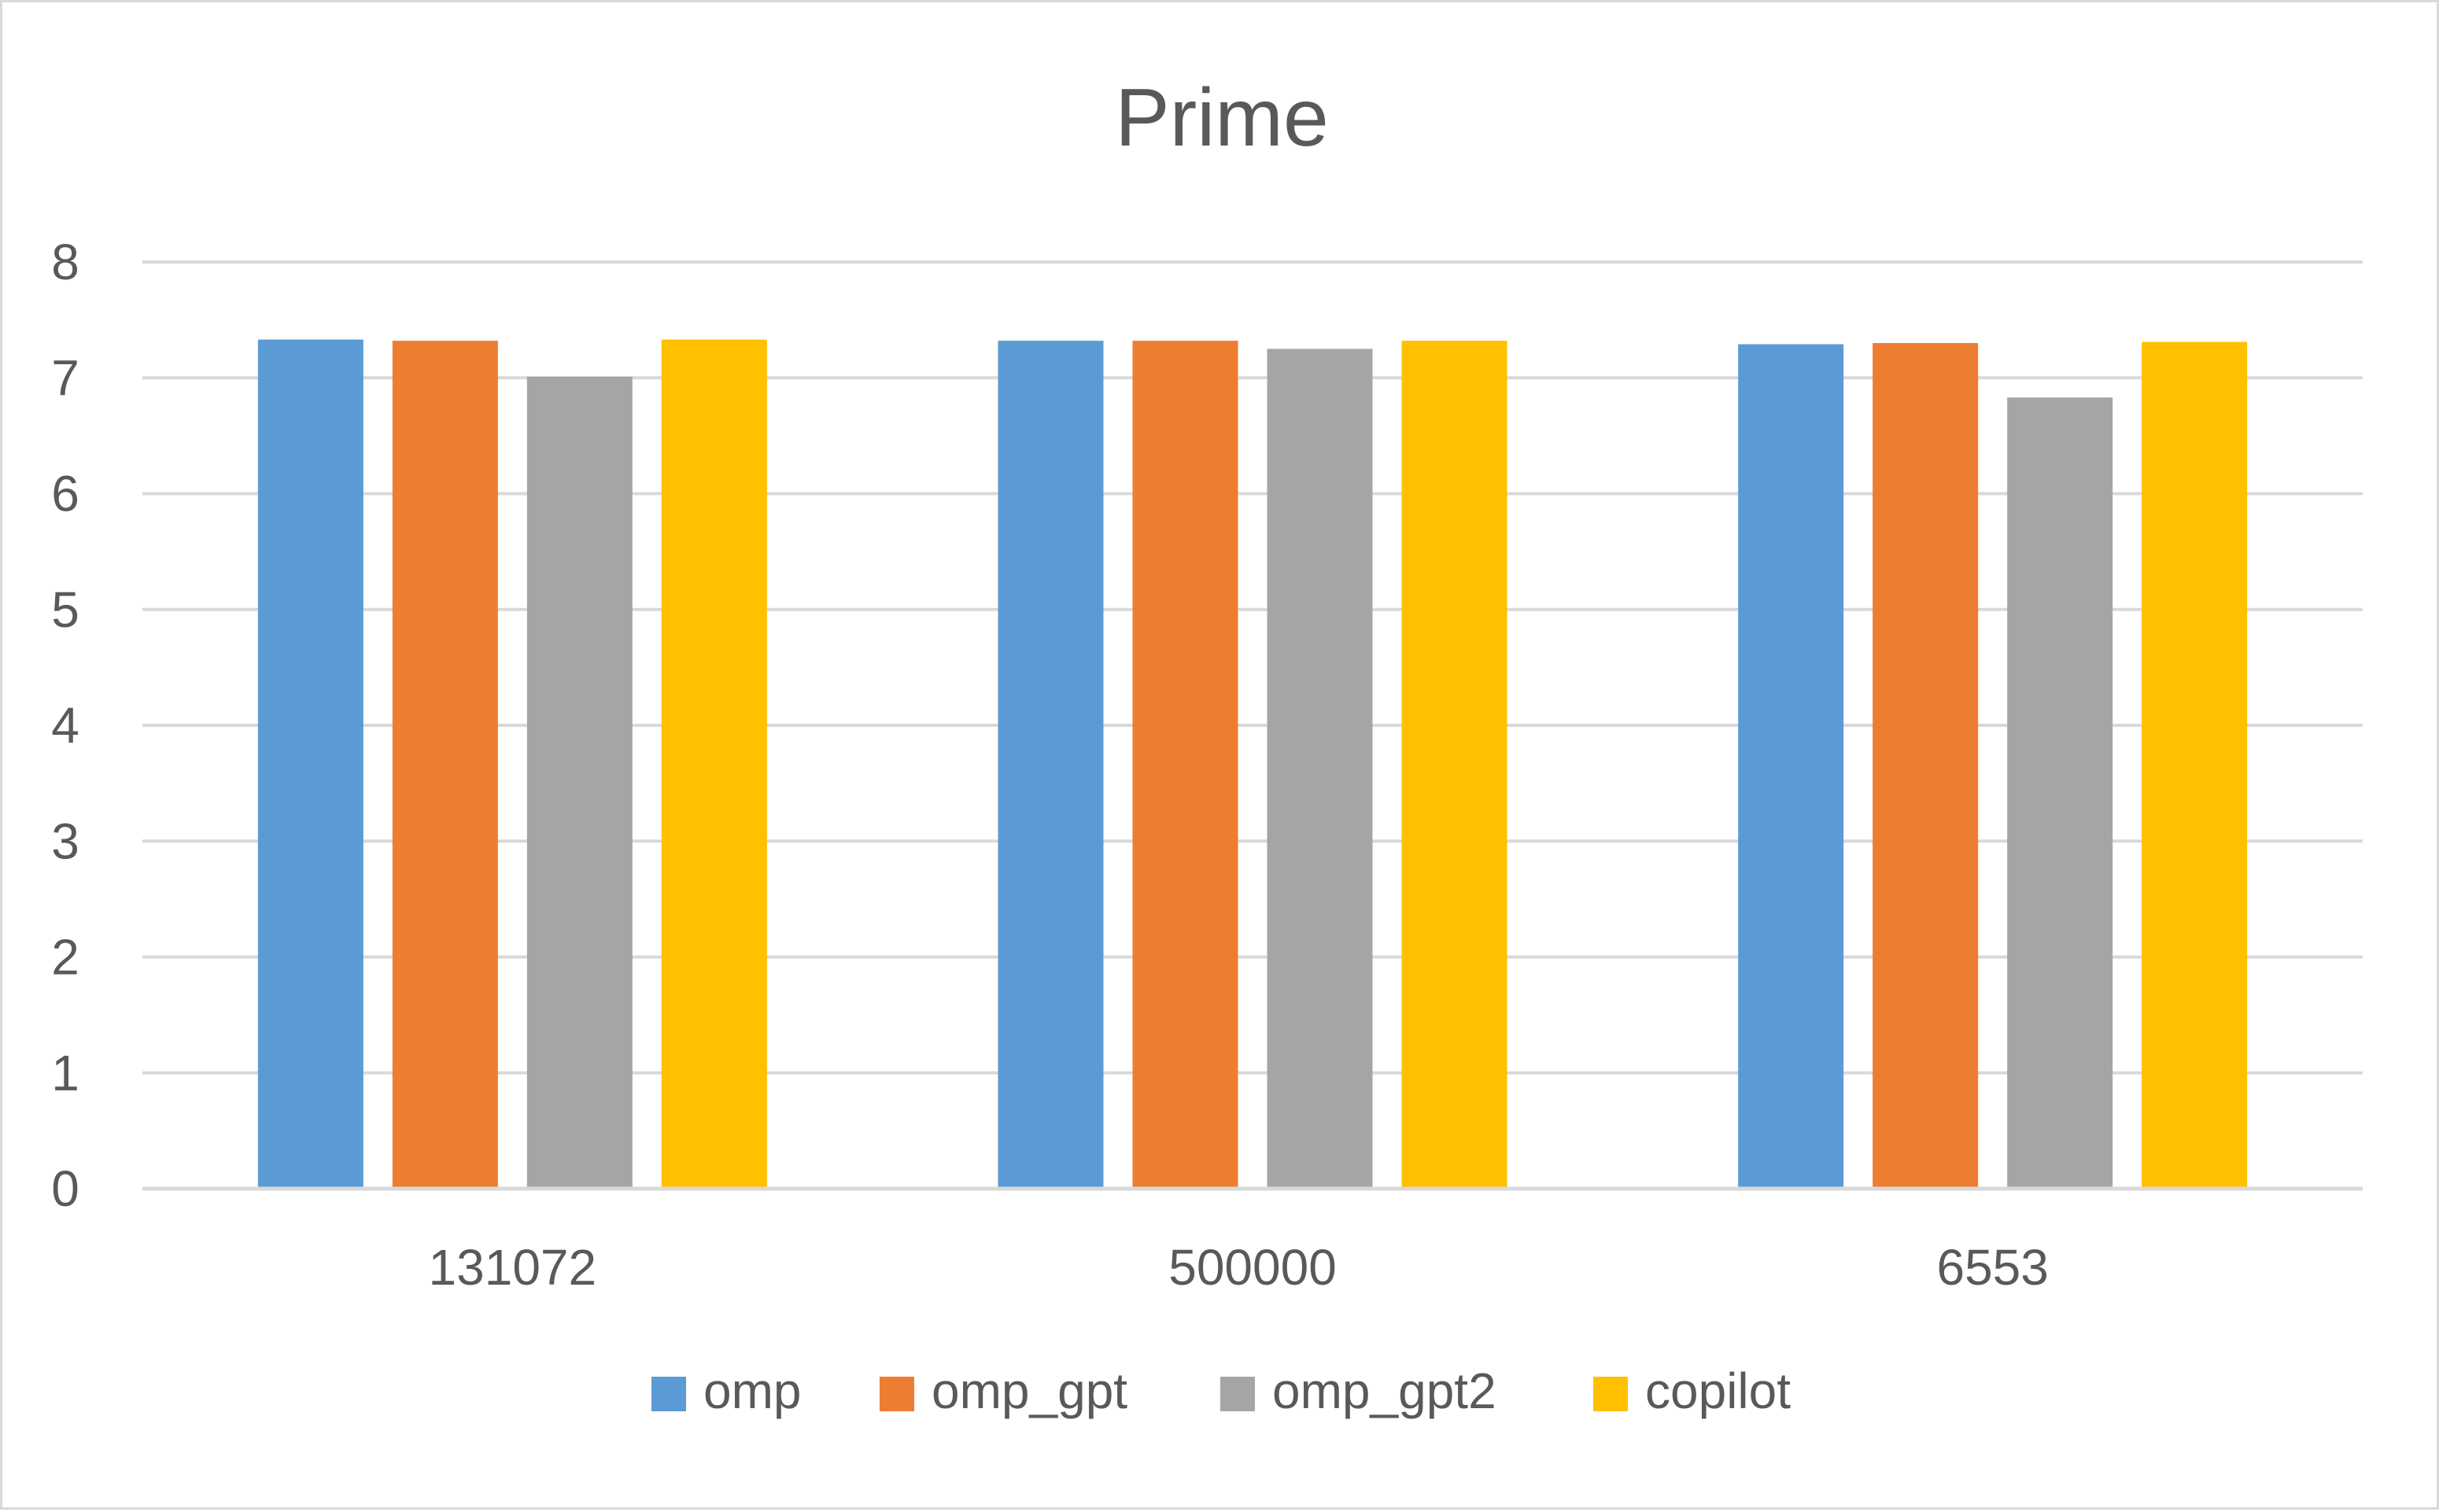 This screenshot has height=1512, width=2439. I want to click on y-tick-label: 4, so click(65, 725).